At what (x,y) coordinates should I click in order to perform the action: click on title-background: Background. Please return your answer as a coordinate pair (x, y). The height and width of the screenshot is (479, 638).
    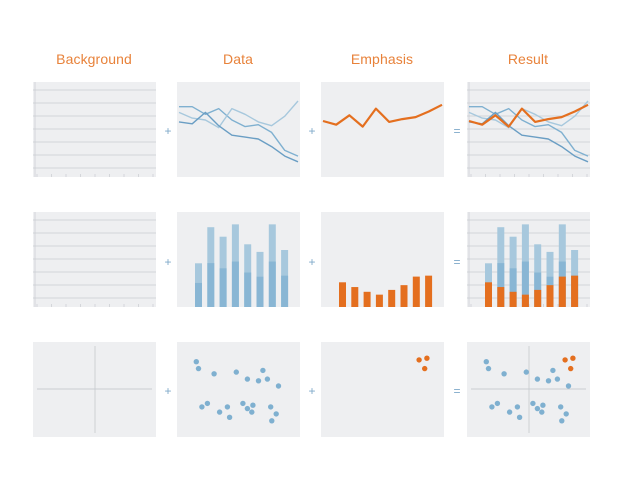
    Looking at the image, I should click on (94, 59).